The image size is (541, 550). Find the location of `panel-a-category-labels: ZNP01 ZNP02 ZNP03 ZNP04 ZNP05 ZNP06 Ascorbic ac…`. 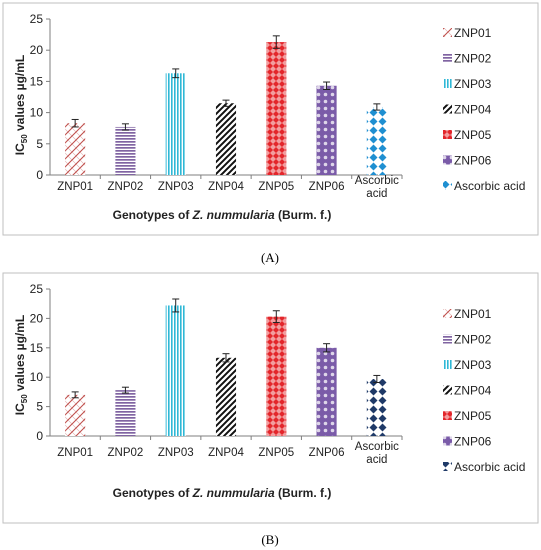

panel-a-category-labels: ZNP01 ZNP02 ZNP03 ZNP04 ZNP05 ZNP06 Ascorbic ac… is located at coordinates (228, 187).